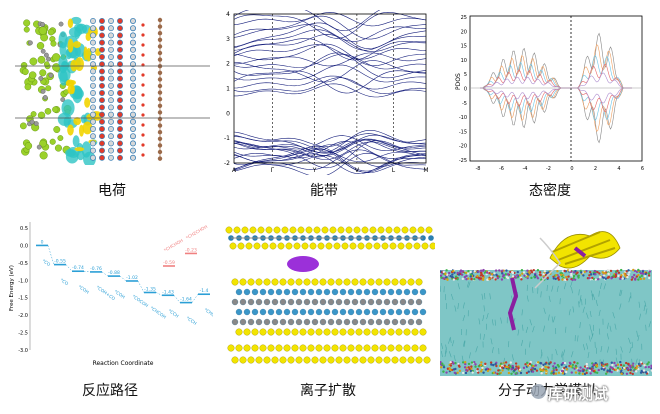 The image size is (660, 414). What do you see at coordinates (330, 295) in the screenshot?
I see `ion-diffusion-image` at bounding box center [330, 295].